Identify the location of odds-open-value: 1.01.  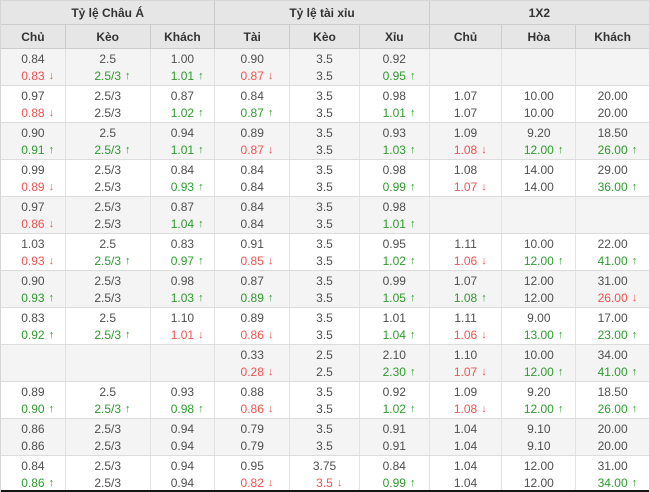
(394, 318).